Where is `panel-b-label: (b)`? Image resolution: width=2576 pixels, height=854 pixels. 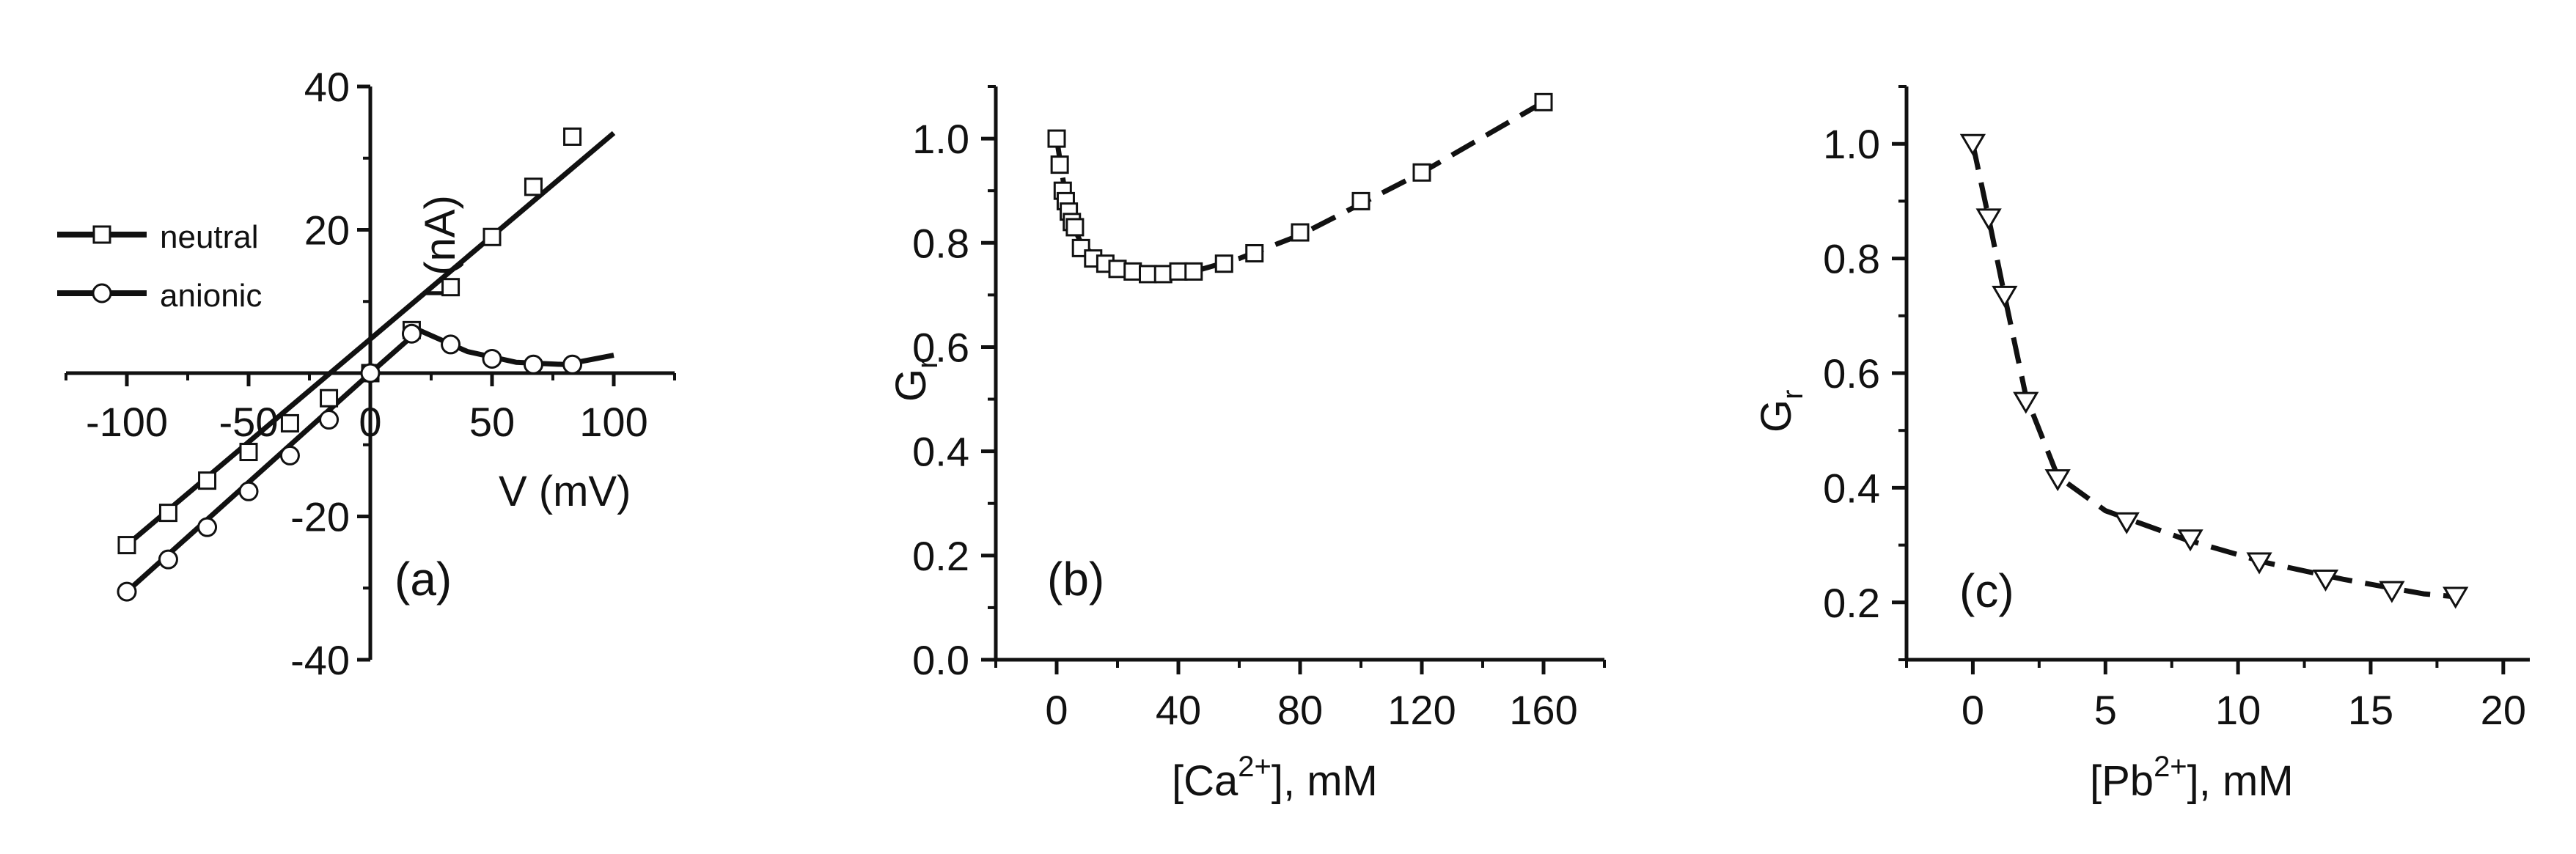 panel-b-label: (b) is located at coordinates (1075, 579).